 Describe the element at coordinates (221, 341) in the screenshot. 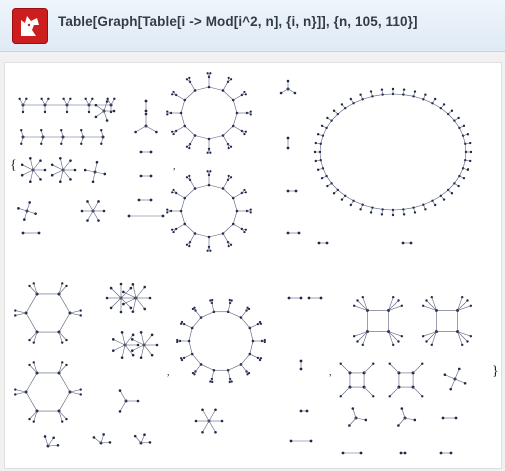

I see `cycle-graph-component` at that location.